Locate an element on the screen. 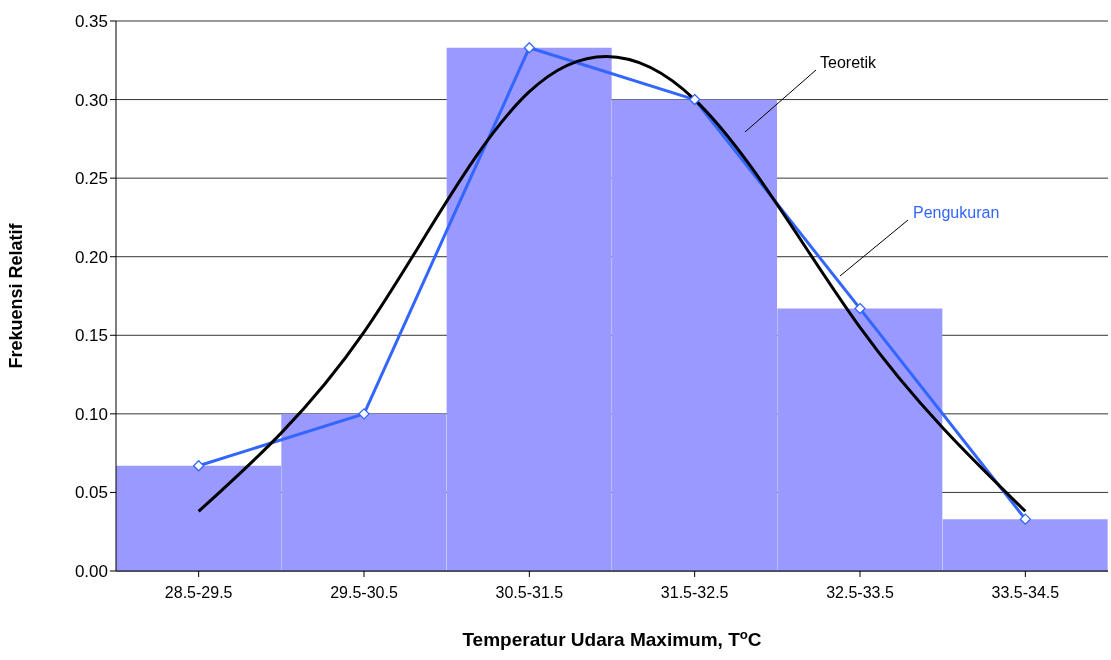 The width and height of the screenshot is (1111, 660). x-tick-label: 28.5-29.5 is located at coordinates (198, 593).